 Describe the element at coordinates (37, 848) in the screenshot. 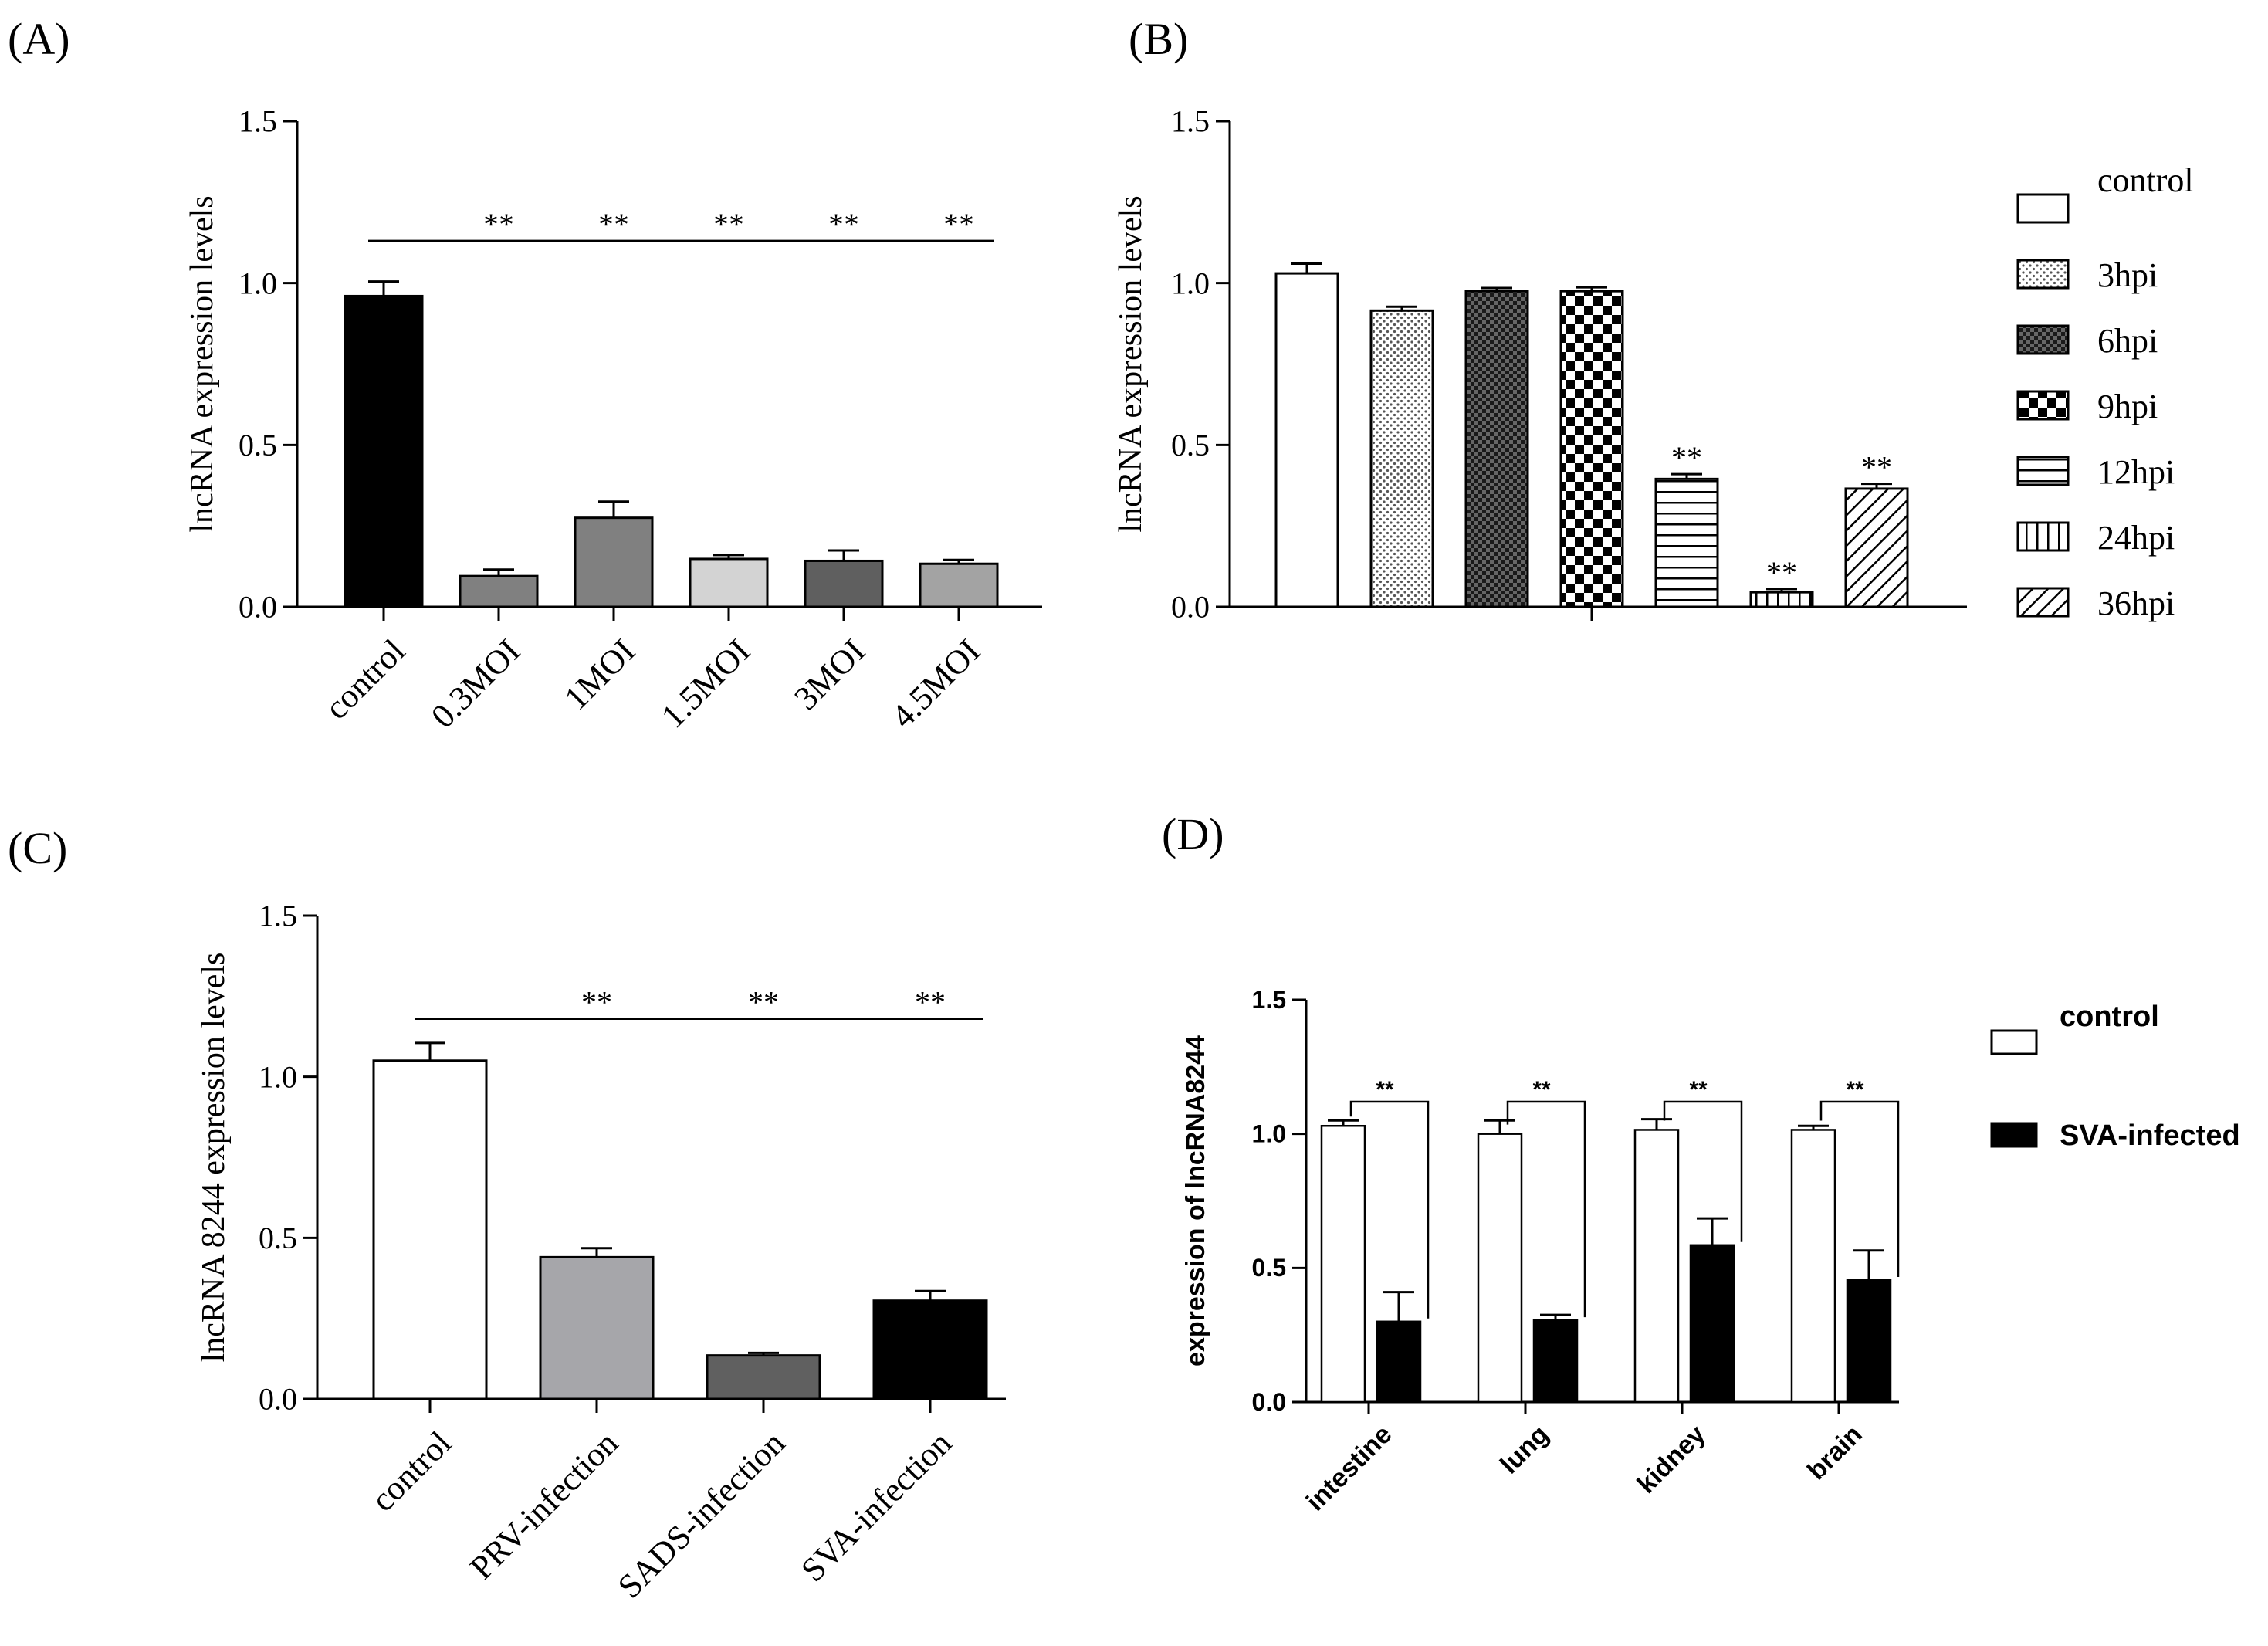

I see `panel-label: (C)` at that location.